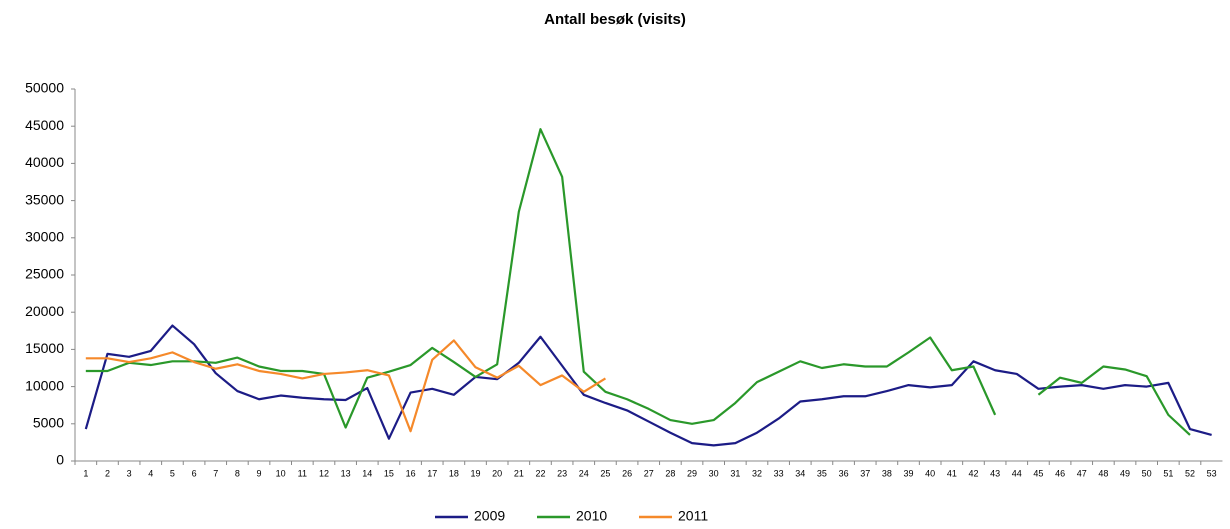 The height and width of the screenshot is (529, 1230). I want to click on x-tick-label: 5, so click(172, 473).